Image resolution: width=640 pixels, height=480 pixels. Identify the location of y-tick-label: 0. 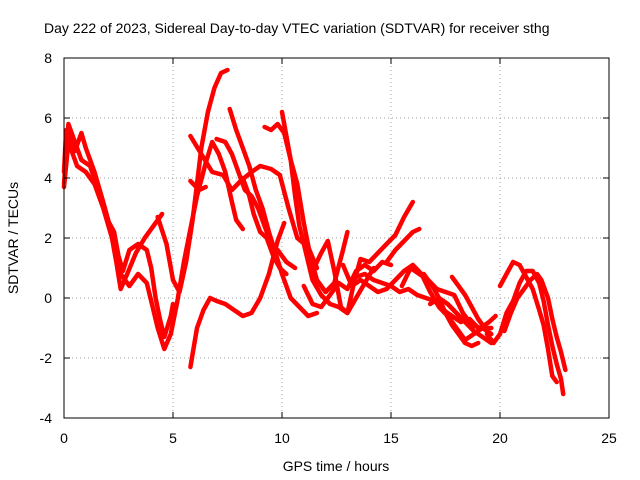
(48, 298).